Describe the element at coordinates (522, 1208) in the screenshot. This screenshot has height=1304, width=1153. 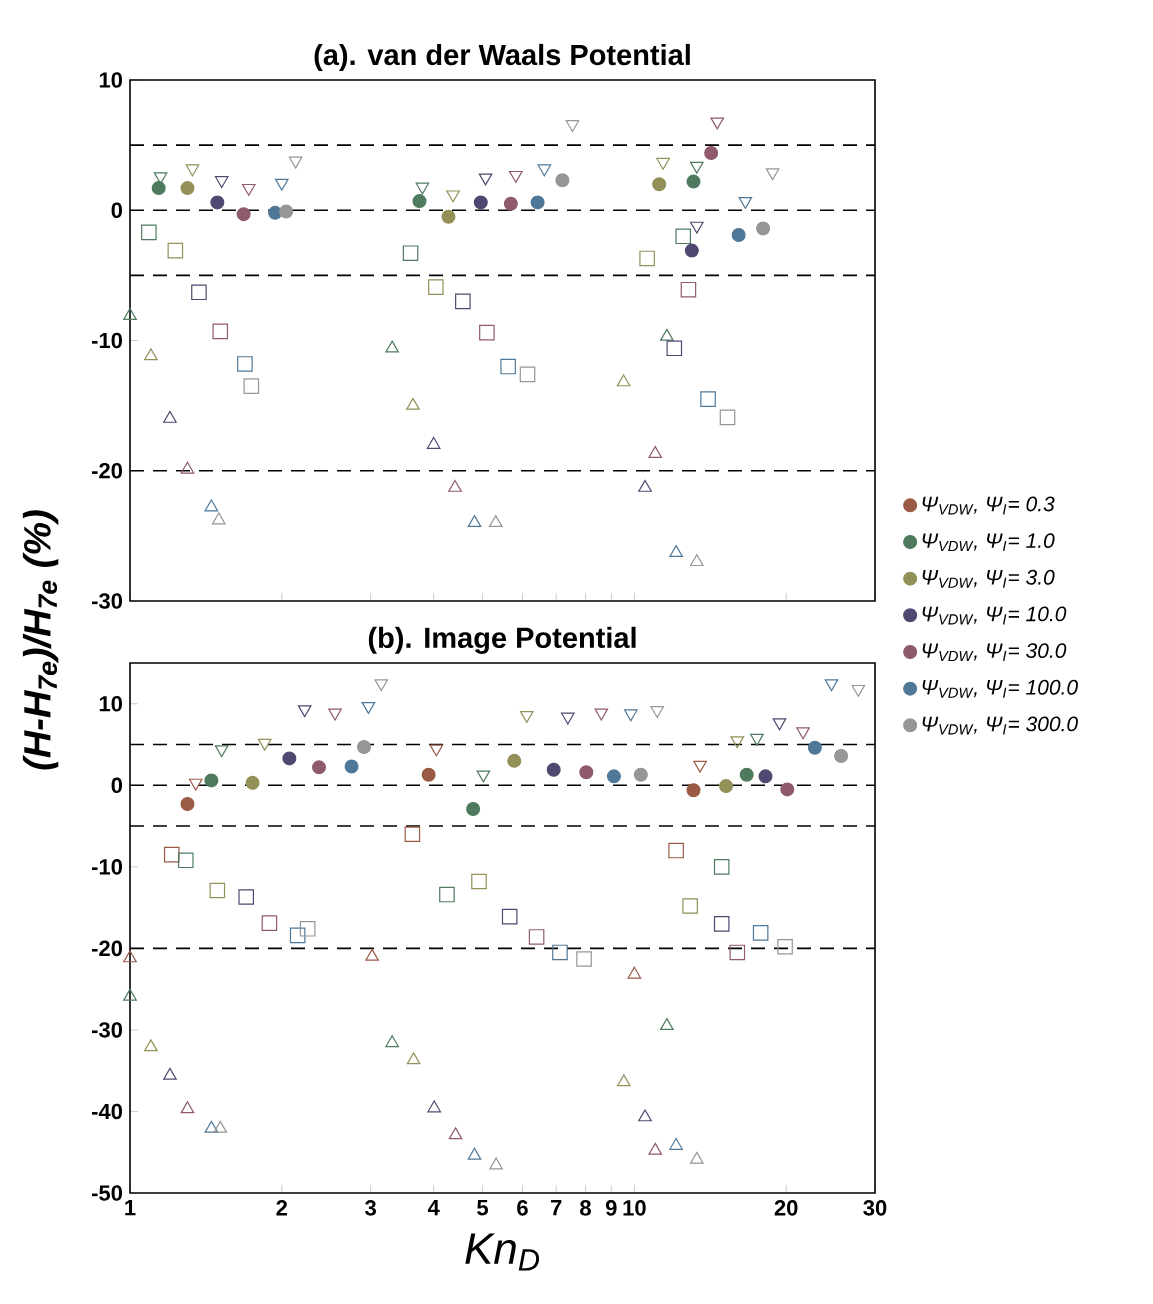
I see `x-tick-label: 6` at that location.